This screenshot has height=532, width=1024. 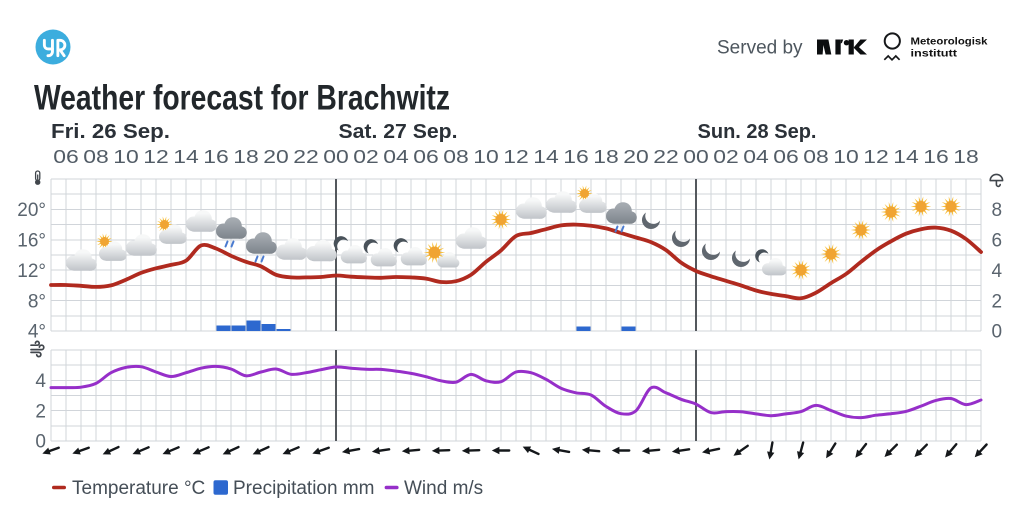 What do you see at coordinates (31, 241) in the screenshot?
I see `svg-text: 16°` at bounding box center [31, 241].